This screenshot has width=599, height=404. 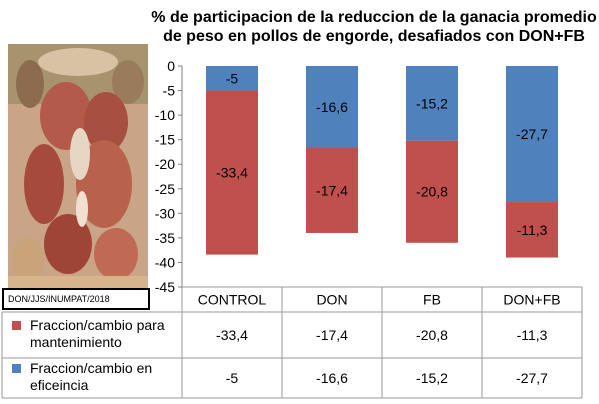 What do you see at coordinates (169, 176) in the screenshot?
I see `y-axis: 0 -5 -10 -15 -20 -25 -30 -35 -40 -45` at bounding box center [169, 176].